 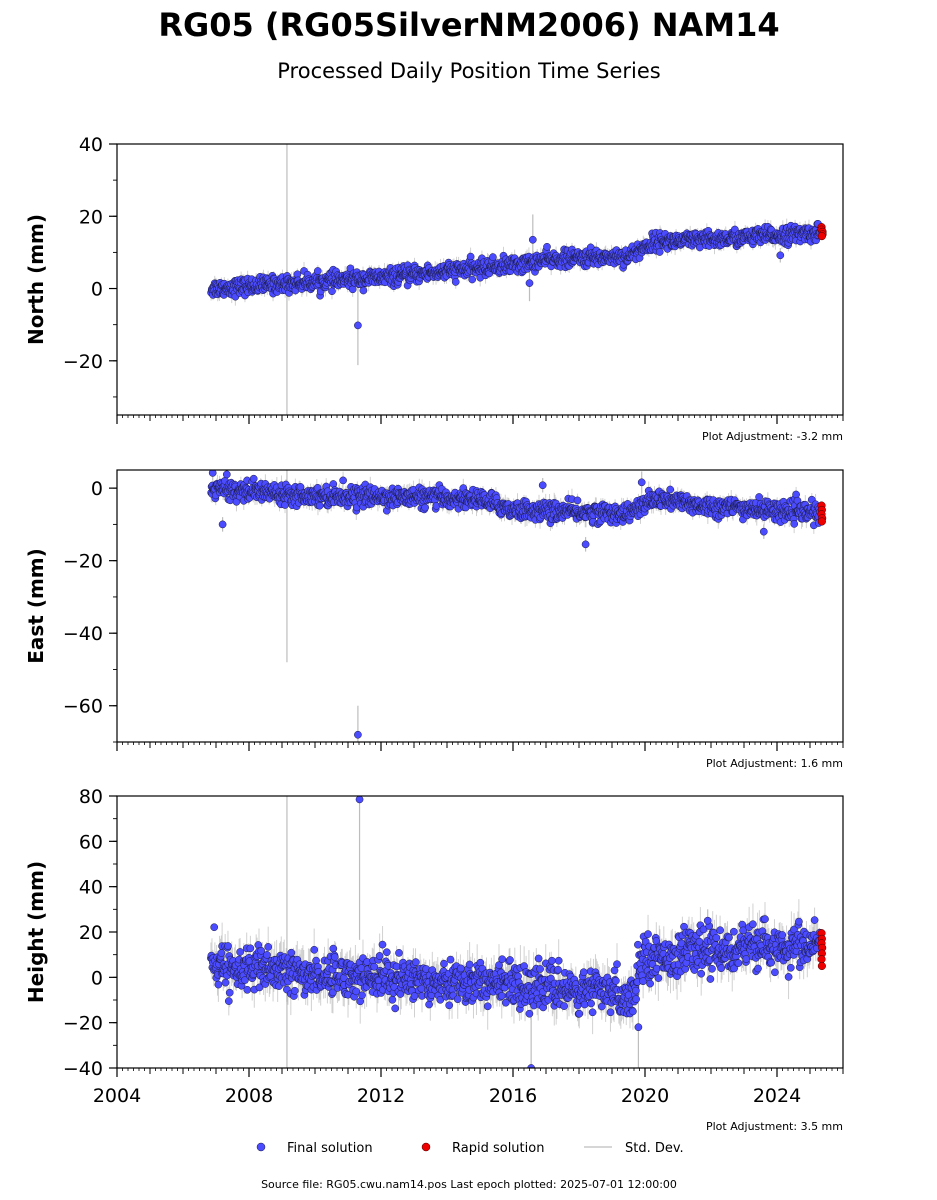 I want to click on y-tick-label: 20, so click(x=91, y=217).